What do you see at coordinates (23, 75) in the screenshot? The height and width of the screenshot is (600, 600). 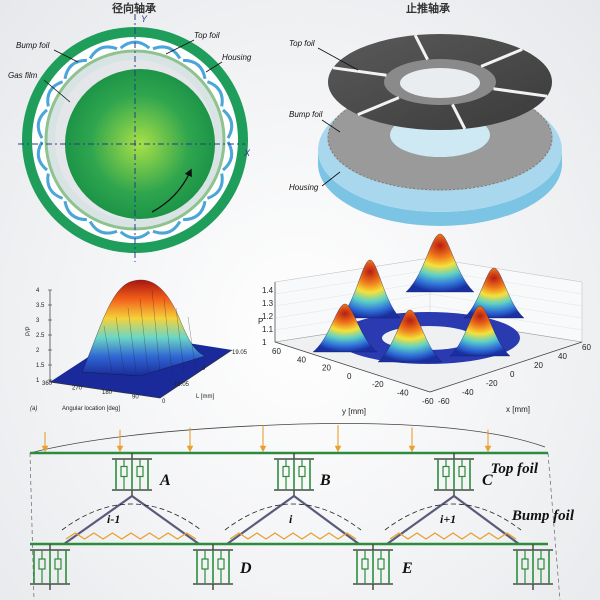 I see `label-gas-film: Gas film` at bounding box center [23, 75].